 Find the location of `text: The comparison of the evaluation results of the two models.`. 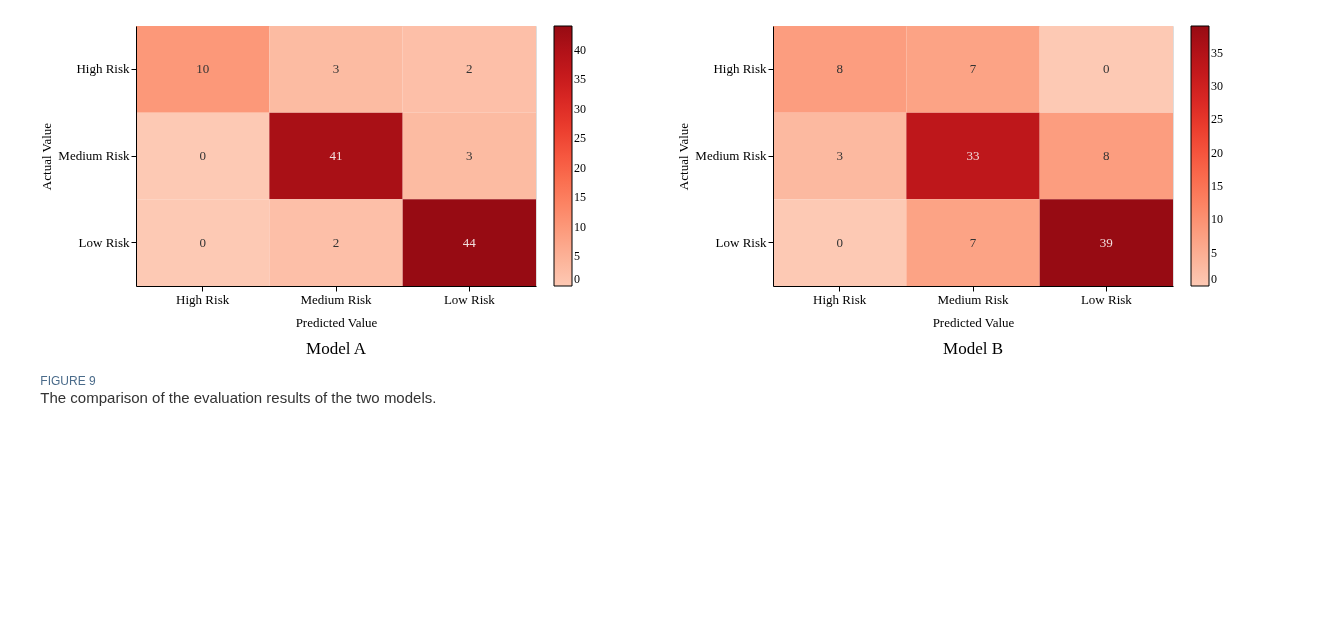

text: The comparison of the evaluation results of the two models. is located at coordinates (238, 397).